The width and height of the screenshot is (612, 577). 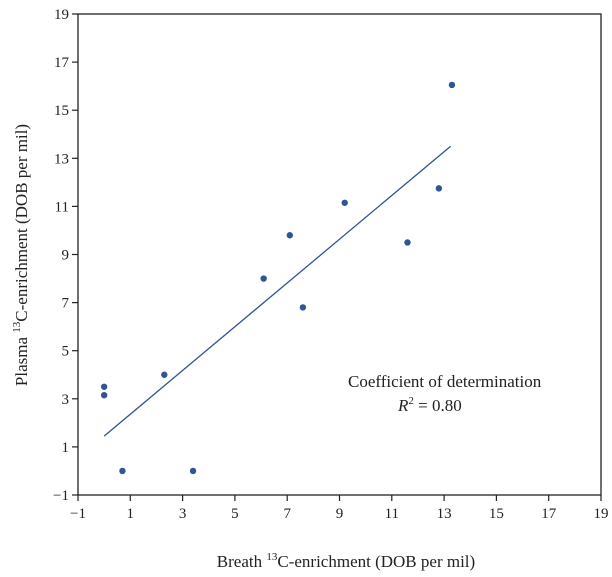 What do you see at coordinates (61, 111) in the screenshot?
I see `y-tick-label: 15` at bounding box center [61, 111].